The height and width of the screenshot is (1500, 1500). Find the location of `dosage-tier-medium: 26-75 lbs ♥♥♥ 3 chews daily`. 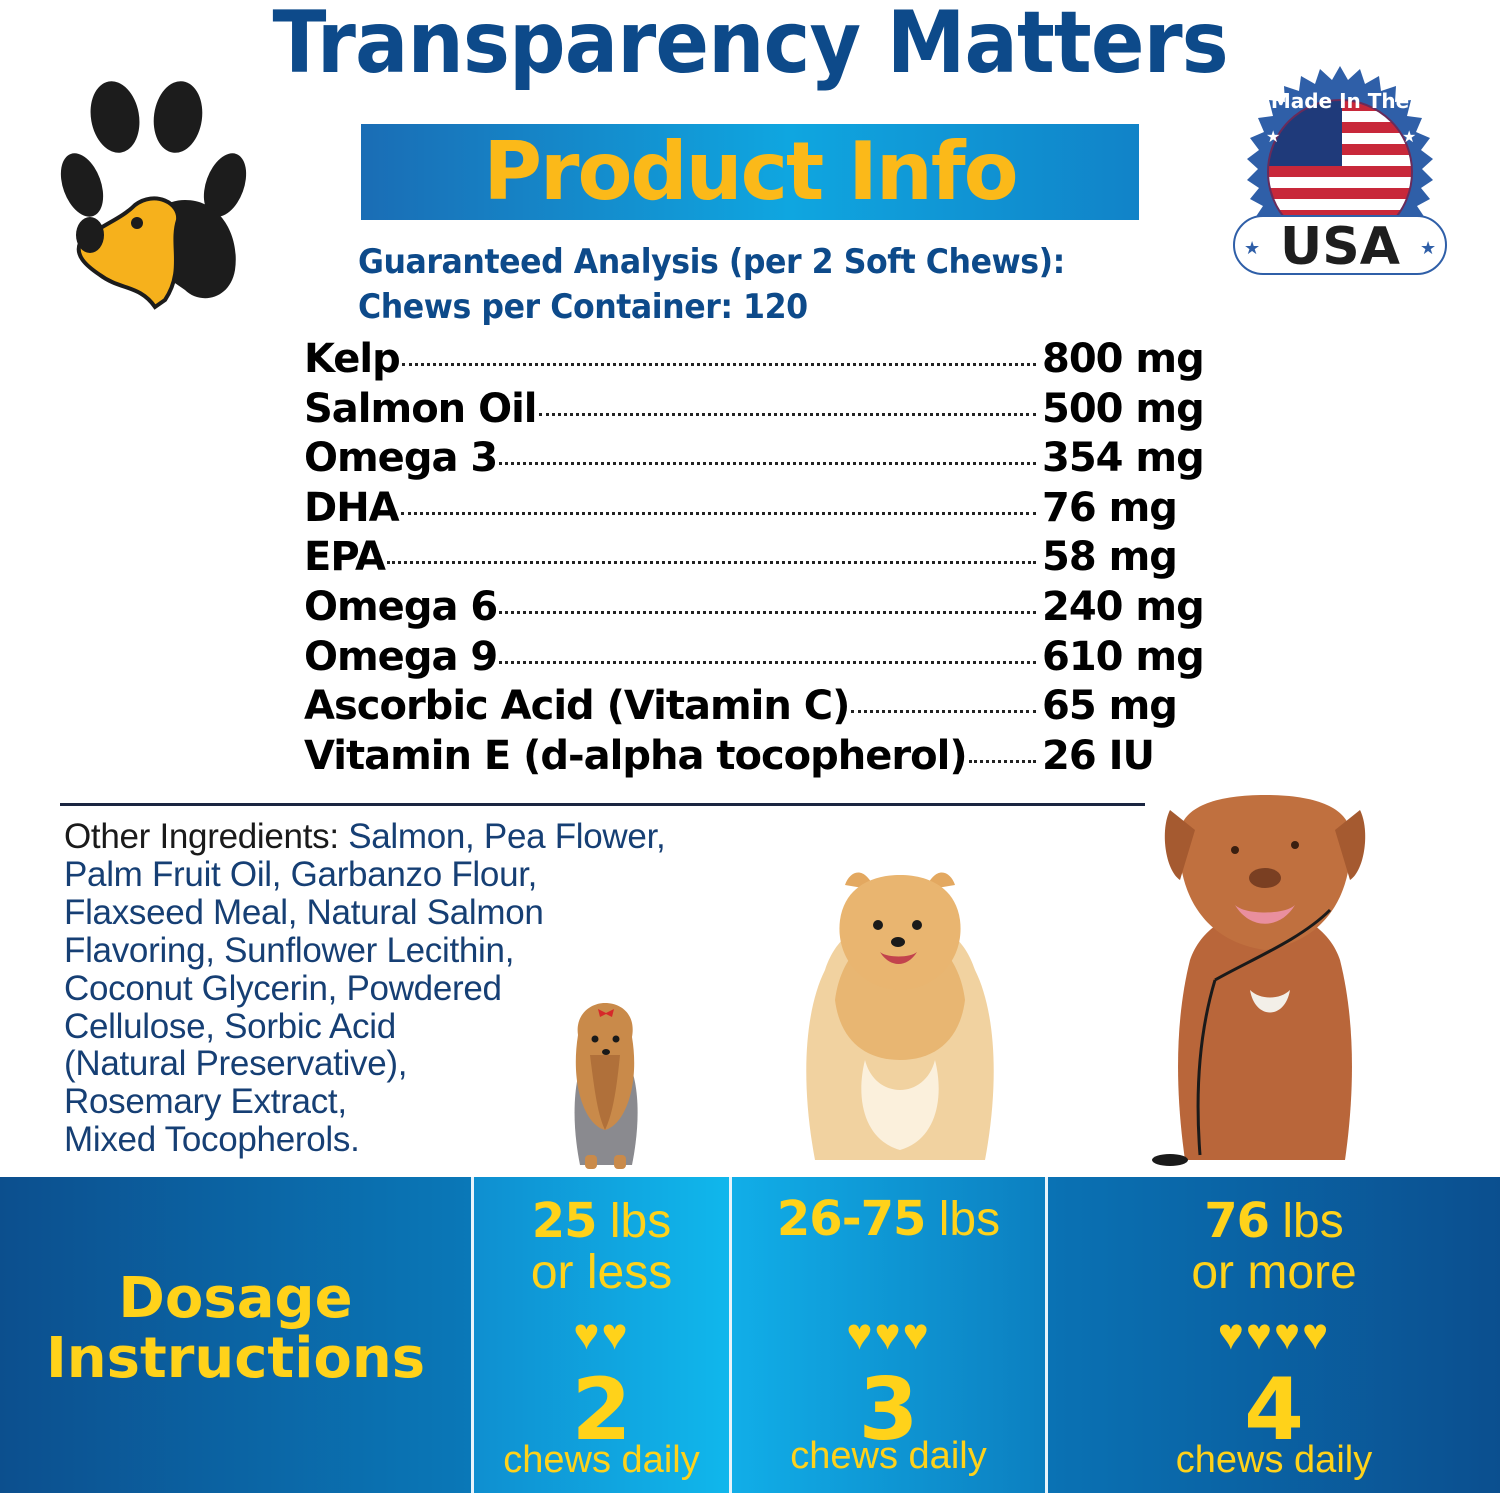

dosage-tier-medium: 26-75 lbs ♥♥♥ 3 chews daily is located at coordinates (887, 1335).